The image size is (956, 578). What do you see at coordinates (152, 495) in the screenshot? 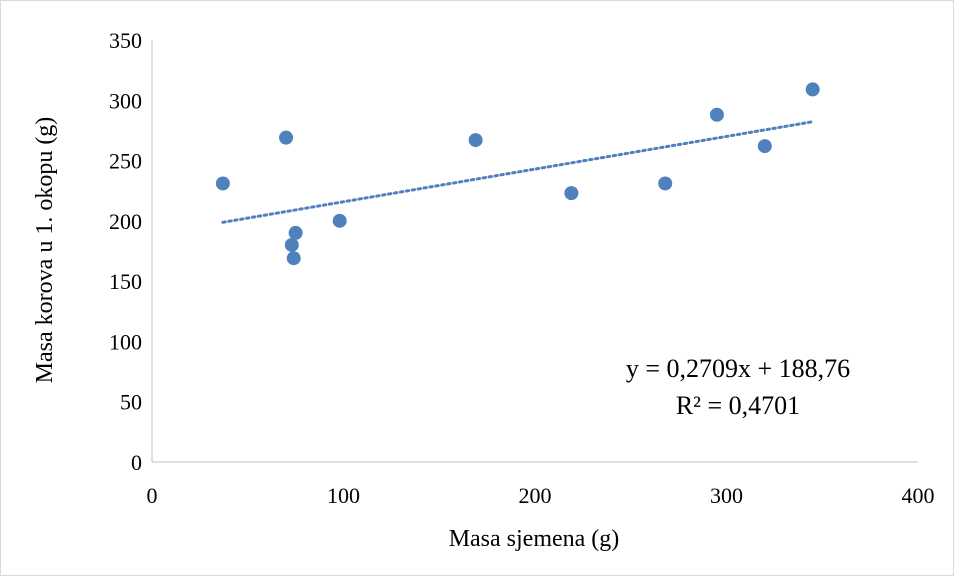
I see `x-tick-label: 0` at bounding box center [152, 495].